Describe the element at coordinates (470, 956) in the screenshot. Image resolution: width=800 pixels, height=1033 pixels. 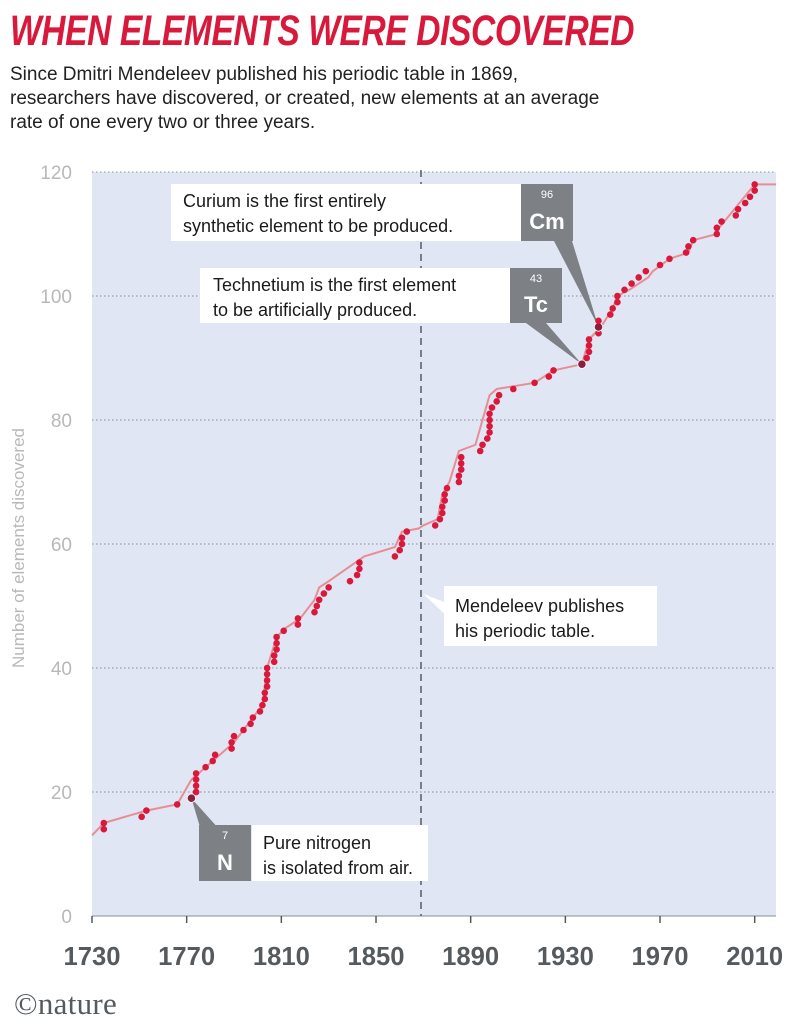
I see `x-tick-label: 1890` at that location.